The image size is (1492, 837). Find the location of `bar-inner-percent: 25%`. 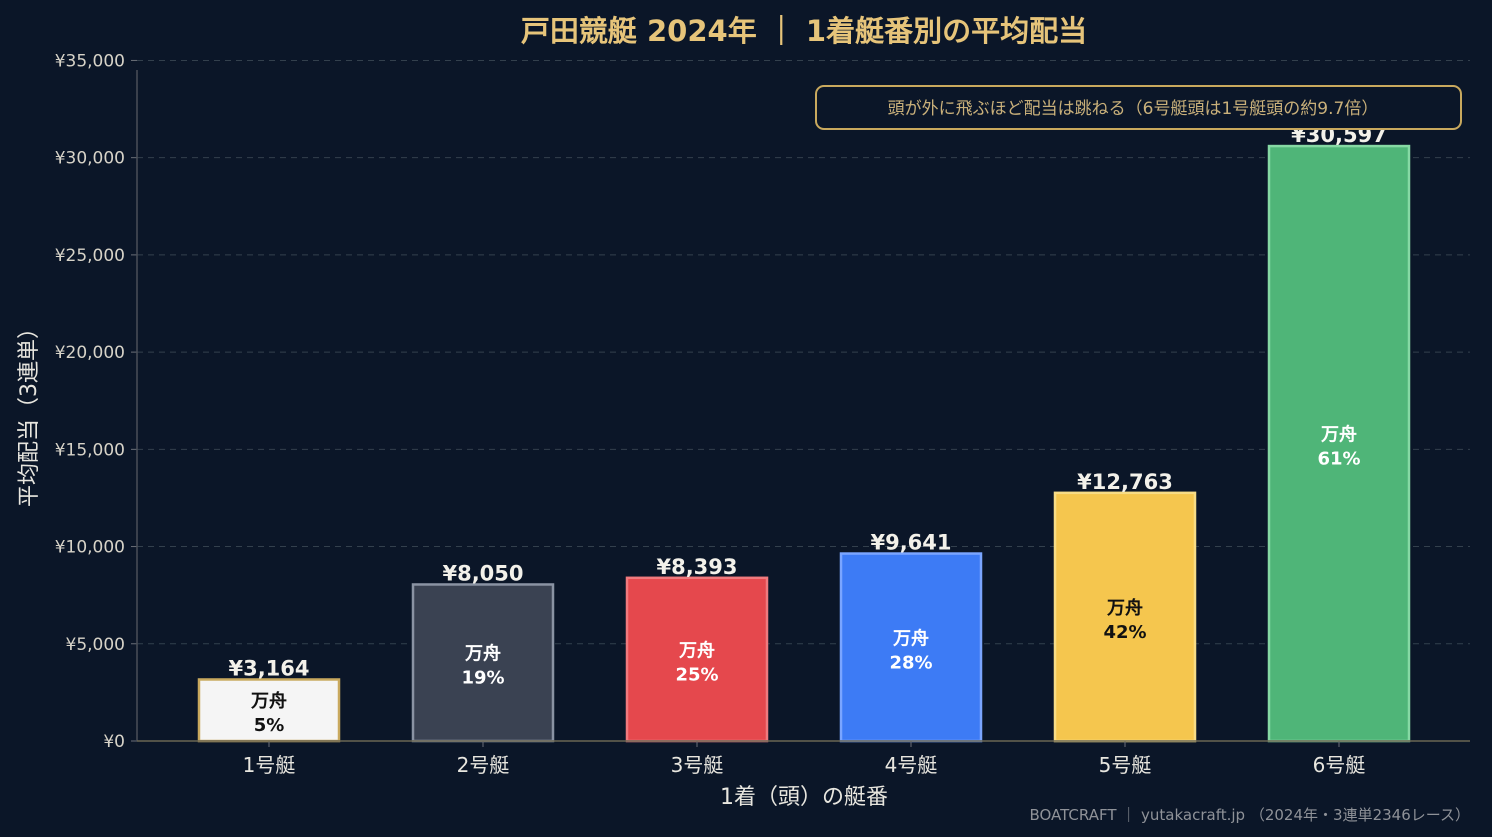

bar-inner-percent: 25% is located at coordinates (696, 674).